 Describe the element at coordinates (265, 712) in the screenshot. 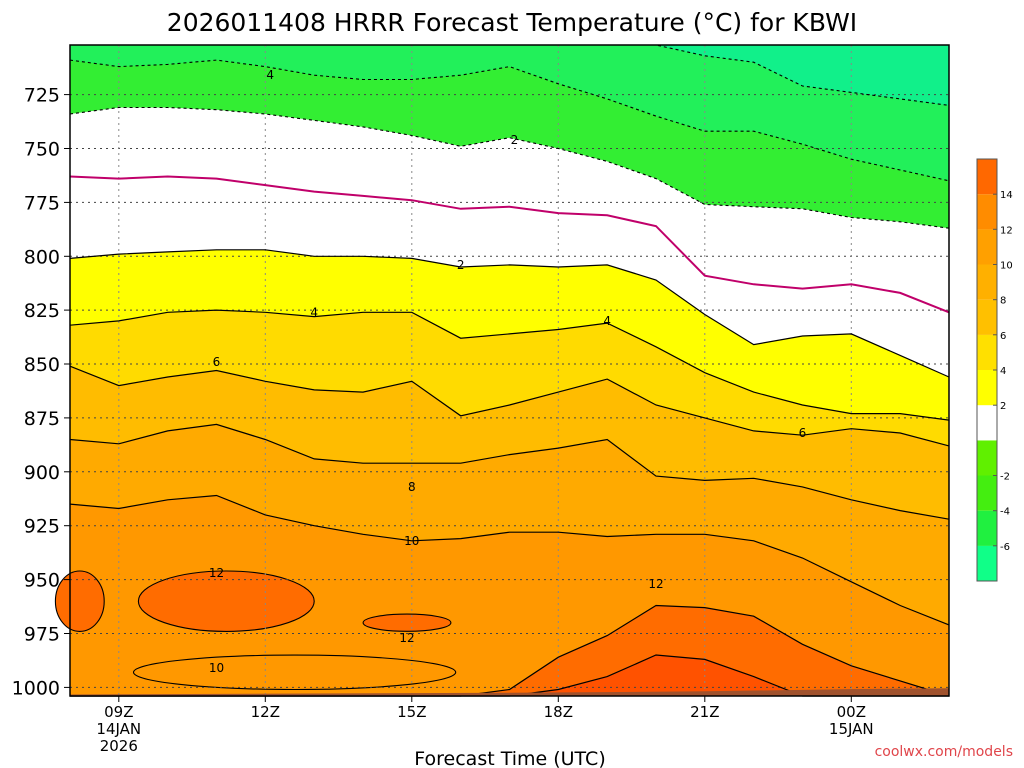

I see `x-tick-label: 12Z` at that location.